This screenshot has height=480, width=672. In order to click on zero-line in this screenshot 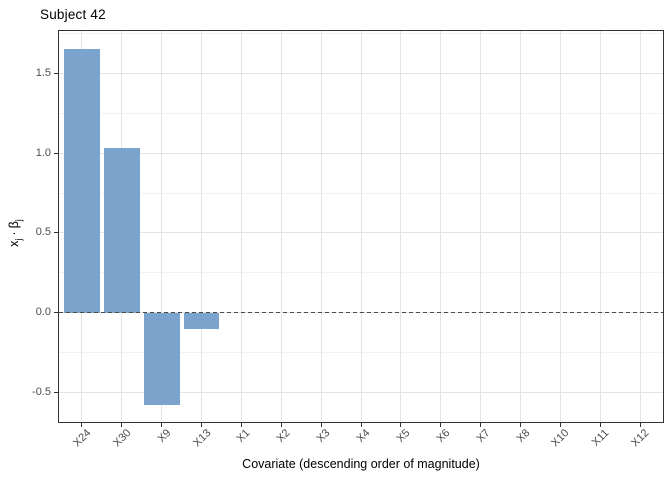, I will do `click(361, 313)`.